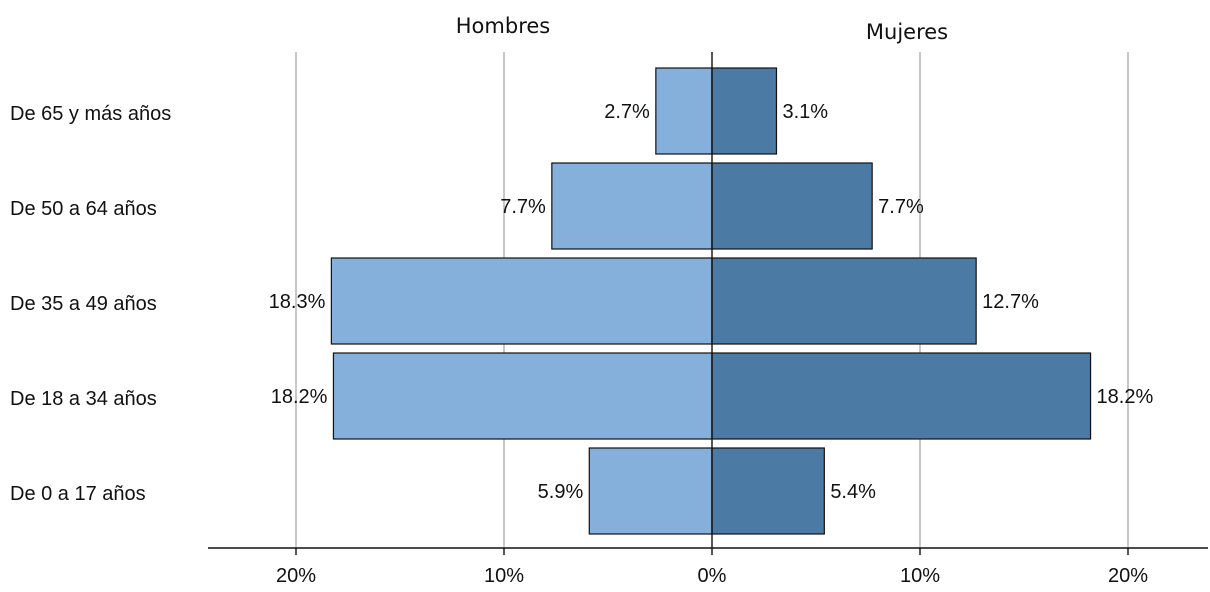 The width and height of the screenshot is (1210, 592). I want to click on value-label-hombres: 2.7%, so click(627, 112).